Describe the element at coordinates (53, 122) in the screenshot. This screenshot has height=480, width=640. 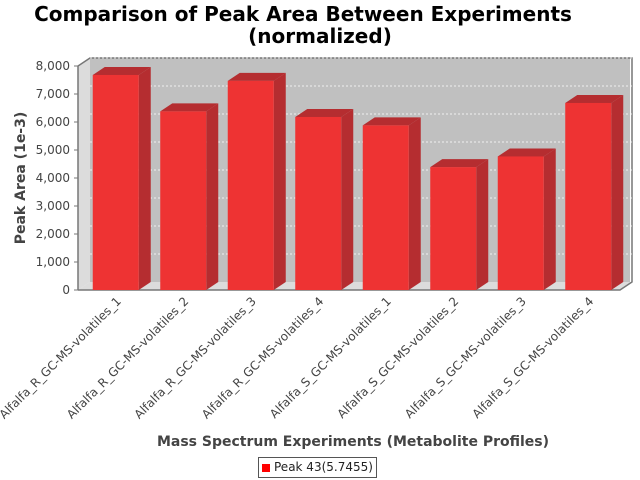
I see `y-tick-label: 6,000` at that location.